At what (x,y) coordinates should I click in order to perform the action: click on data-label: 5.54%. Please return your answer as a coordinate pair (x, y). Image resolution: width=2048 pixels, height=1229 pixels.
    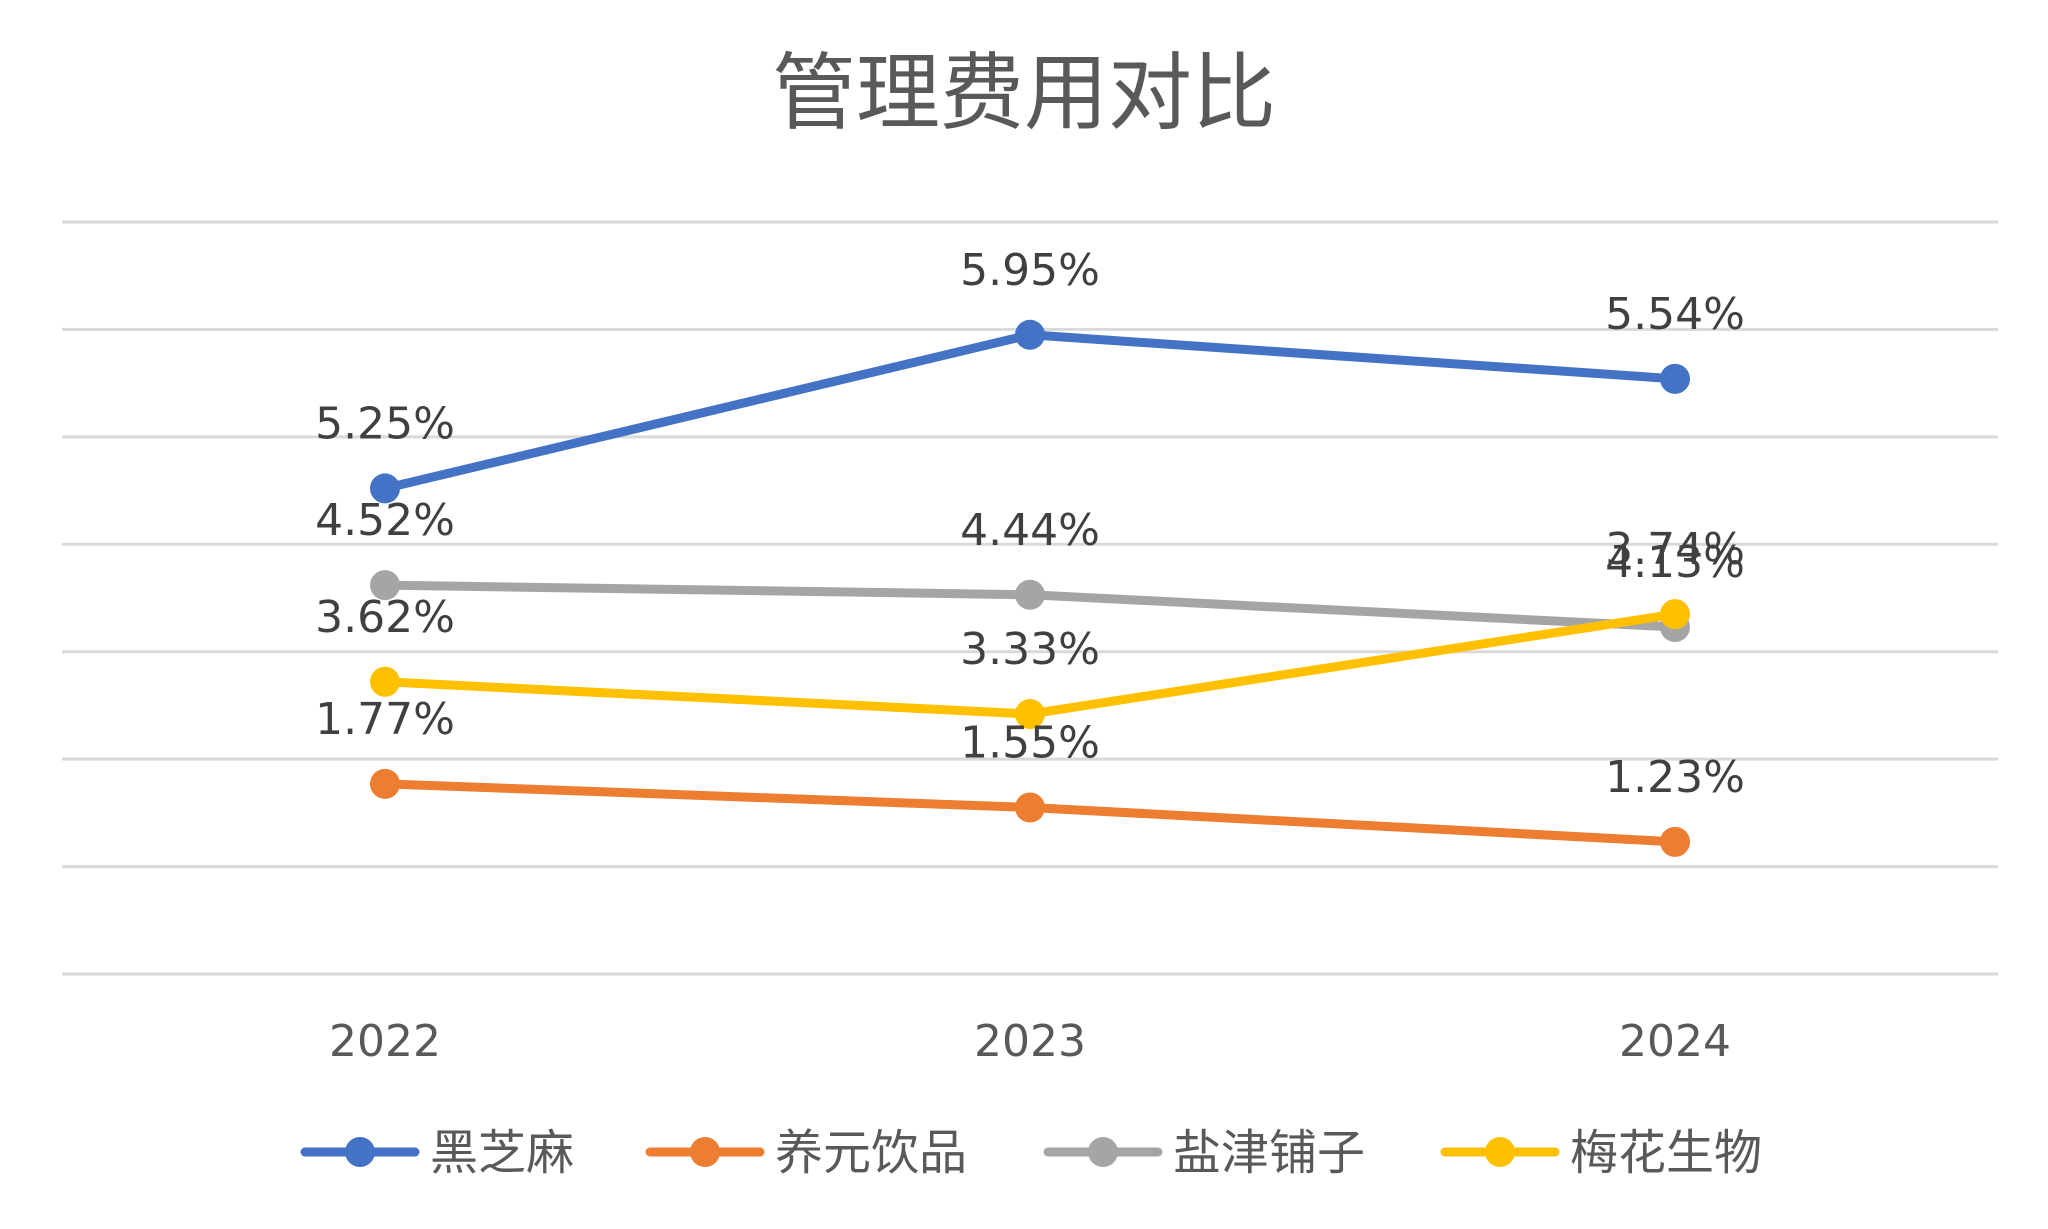
    Looking at the image, I should click on (1675, 314).